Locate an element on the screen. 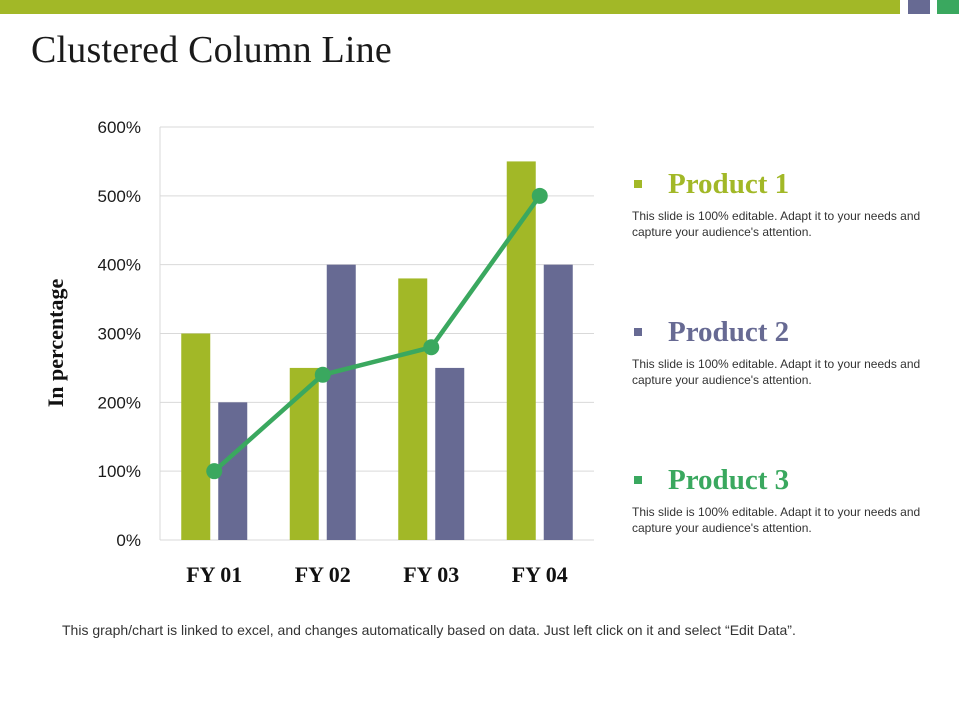 Image resolution: width=960 pixels, height=720 pixels. x-tick-label: FY 01 is located at coordinates (214, 574).